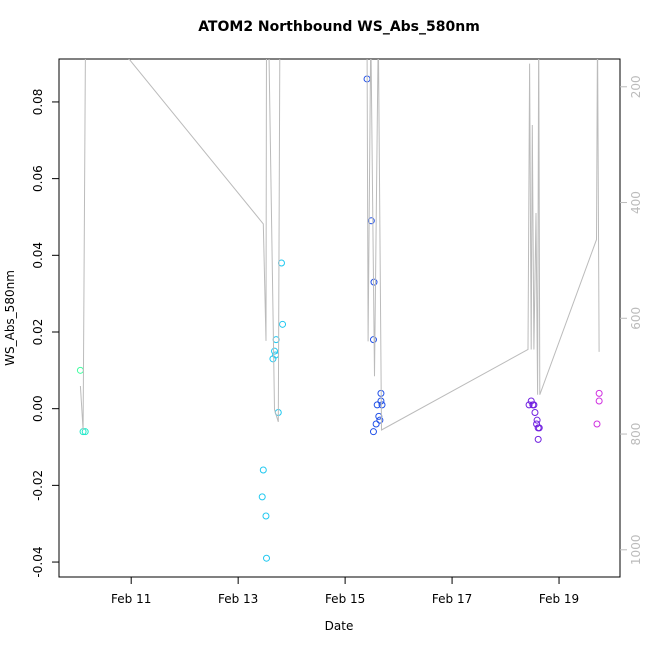 The width and height of the screenshot is (650, 654). Describe the element at coordinates (38, 332) in the screenshot. I see `y-tick-label: 0.02` at that location.